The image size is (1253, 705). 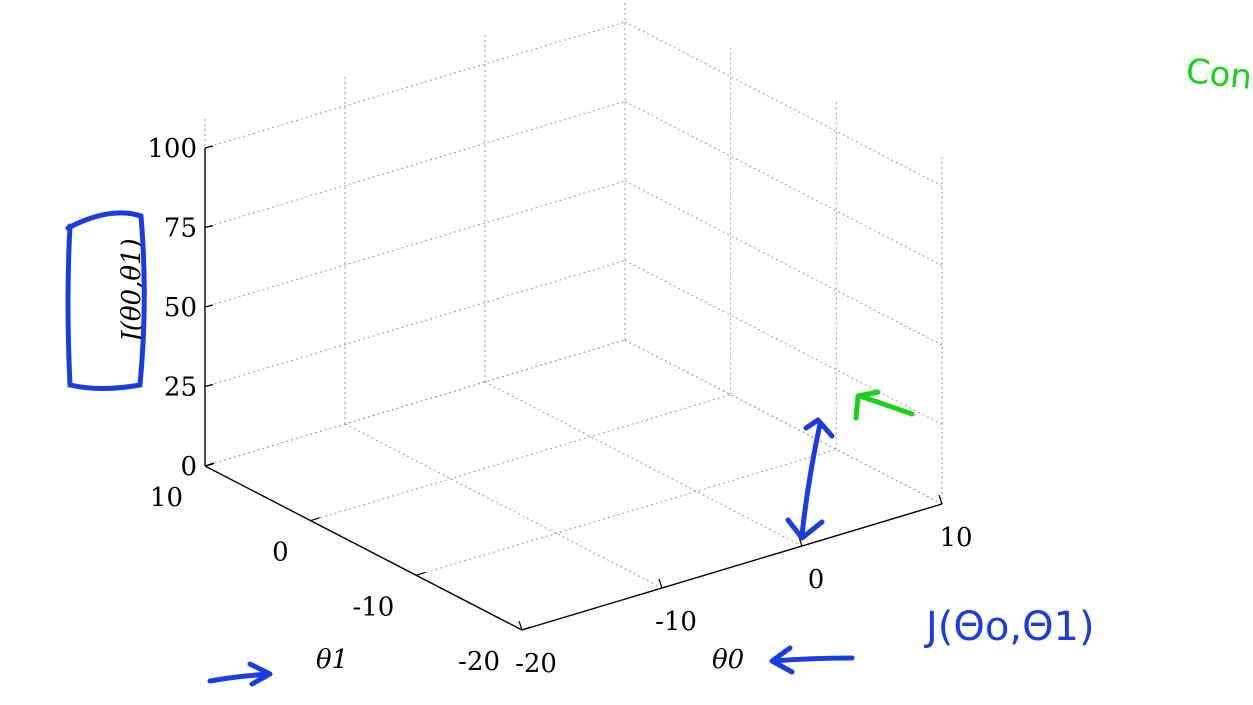 I want to click on arrow-left-icon, so click(x=812, y=660).